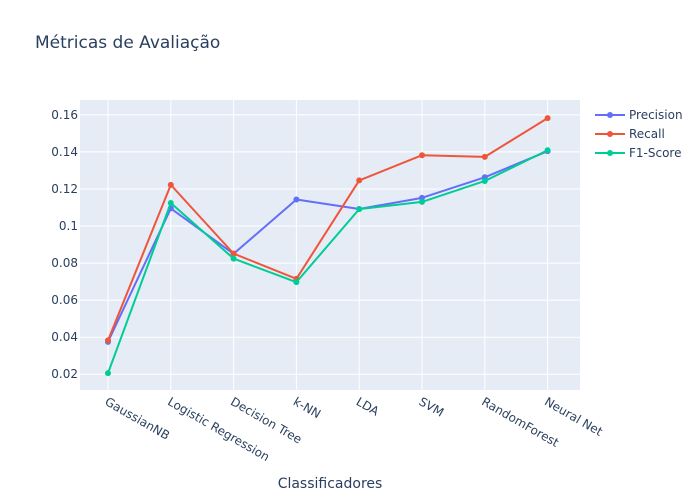 The image size is (700, 500). What do you see at coordinates (64, 152) in the screenshot?
I see `y-tick-label: 0.14` at bounding box center [64, 152].